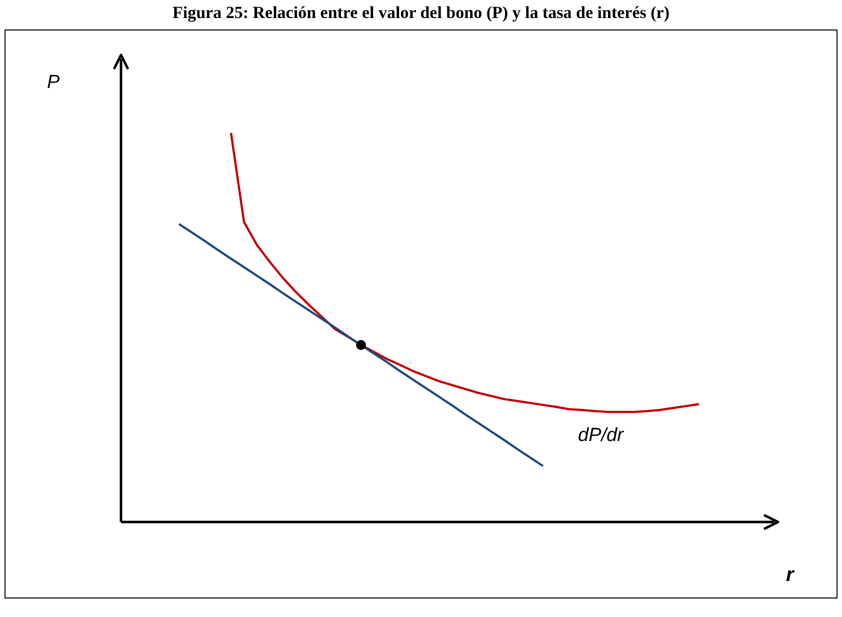 This screenshot has height=617, width=842. Describe the element at coordinates (790, 575) in the screenshot. I see `x-axis-title: r` at that location.